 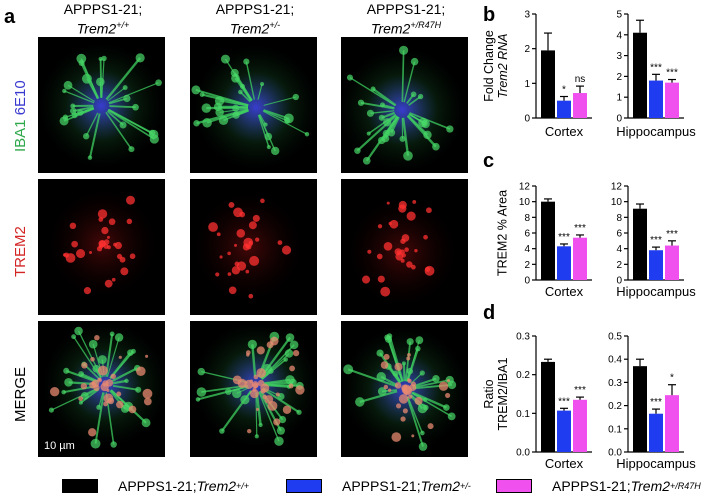 What do you see at coordinates (527, 84) in the screenshot?
I see `y-tick-label: 1` at bounding box center [527, 84].